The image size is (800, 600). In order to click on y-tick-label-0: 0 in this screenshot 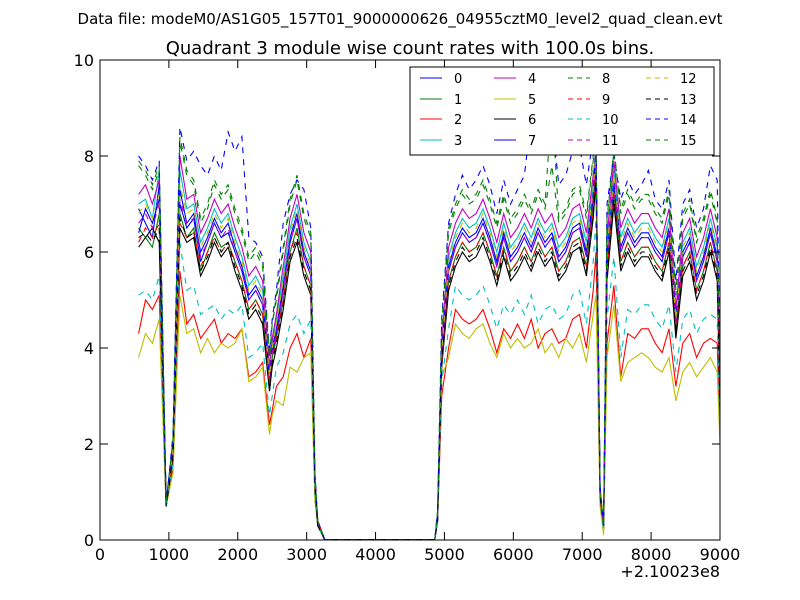, I will do `click(89, 540)`.